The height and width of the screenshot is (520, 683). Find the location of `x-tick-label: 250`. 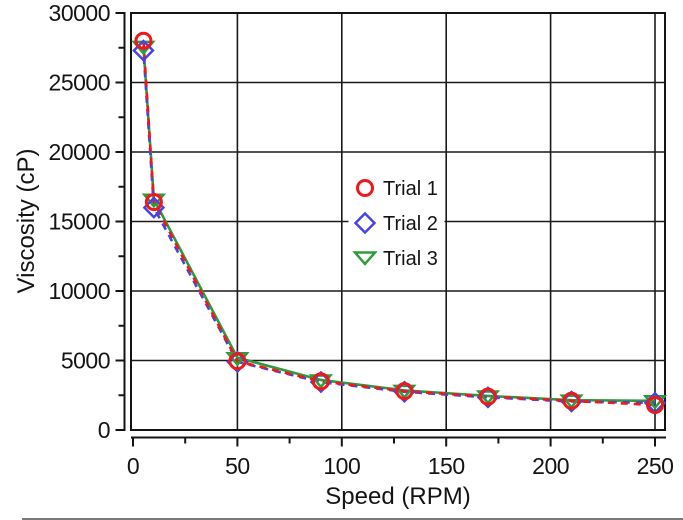

x-tick-label: 250 is located at coordinates (655, 466).